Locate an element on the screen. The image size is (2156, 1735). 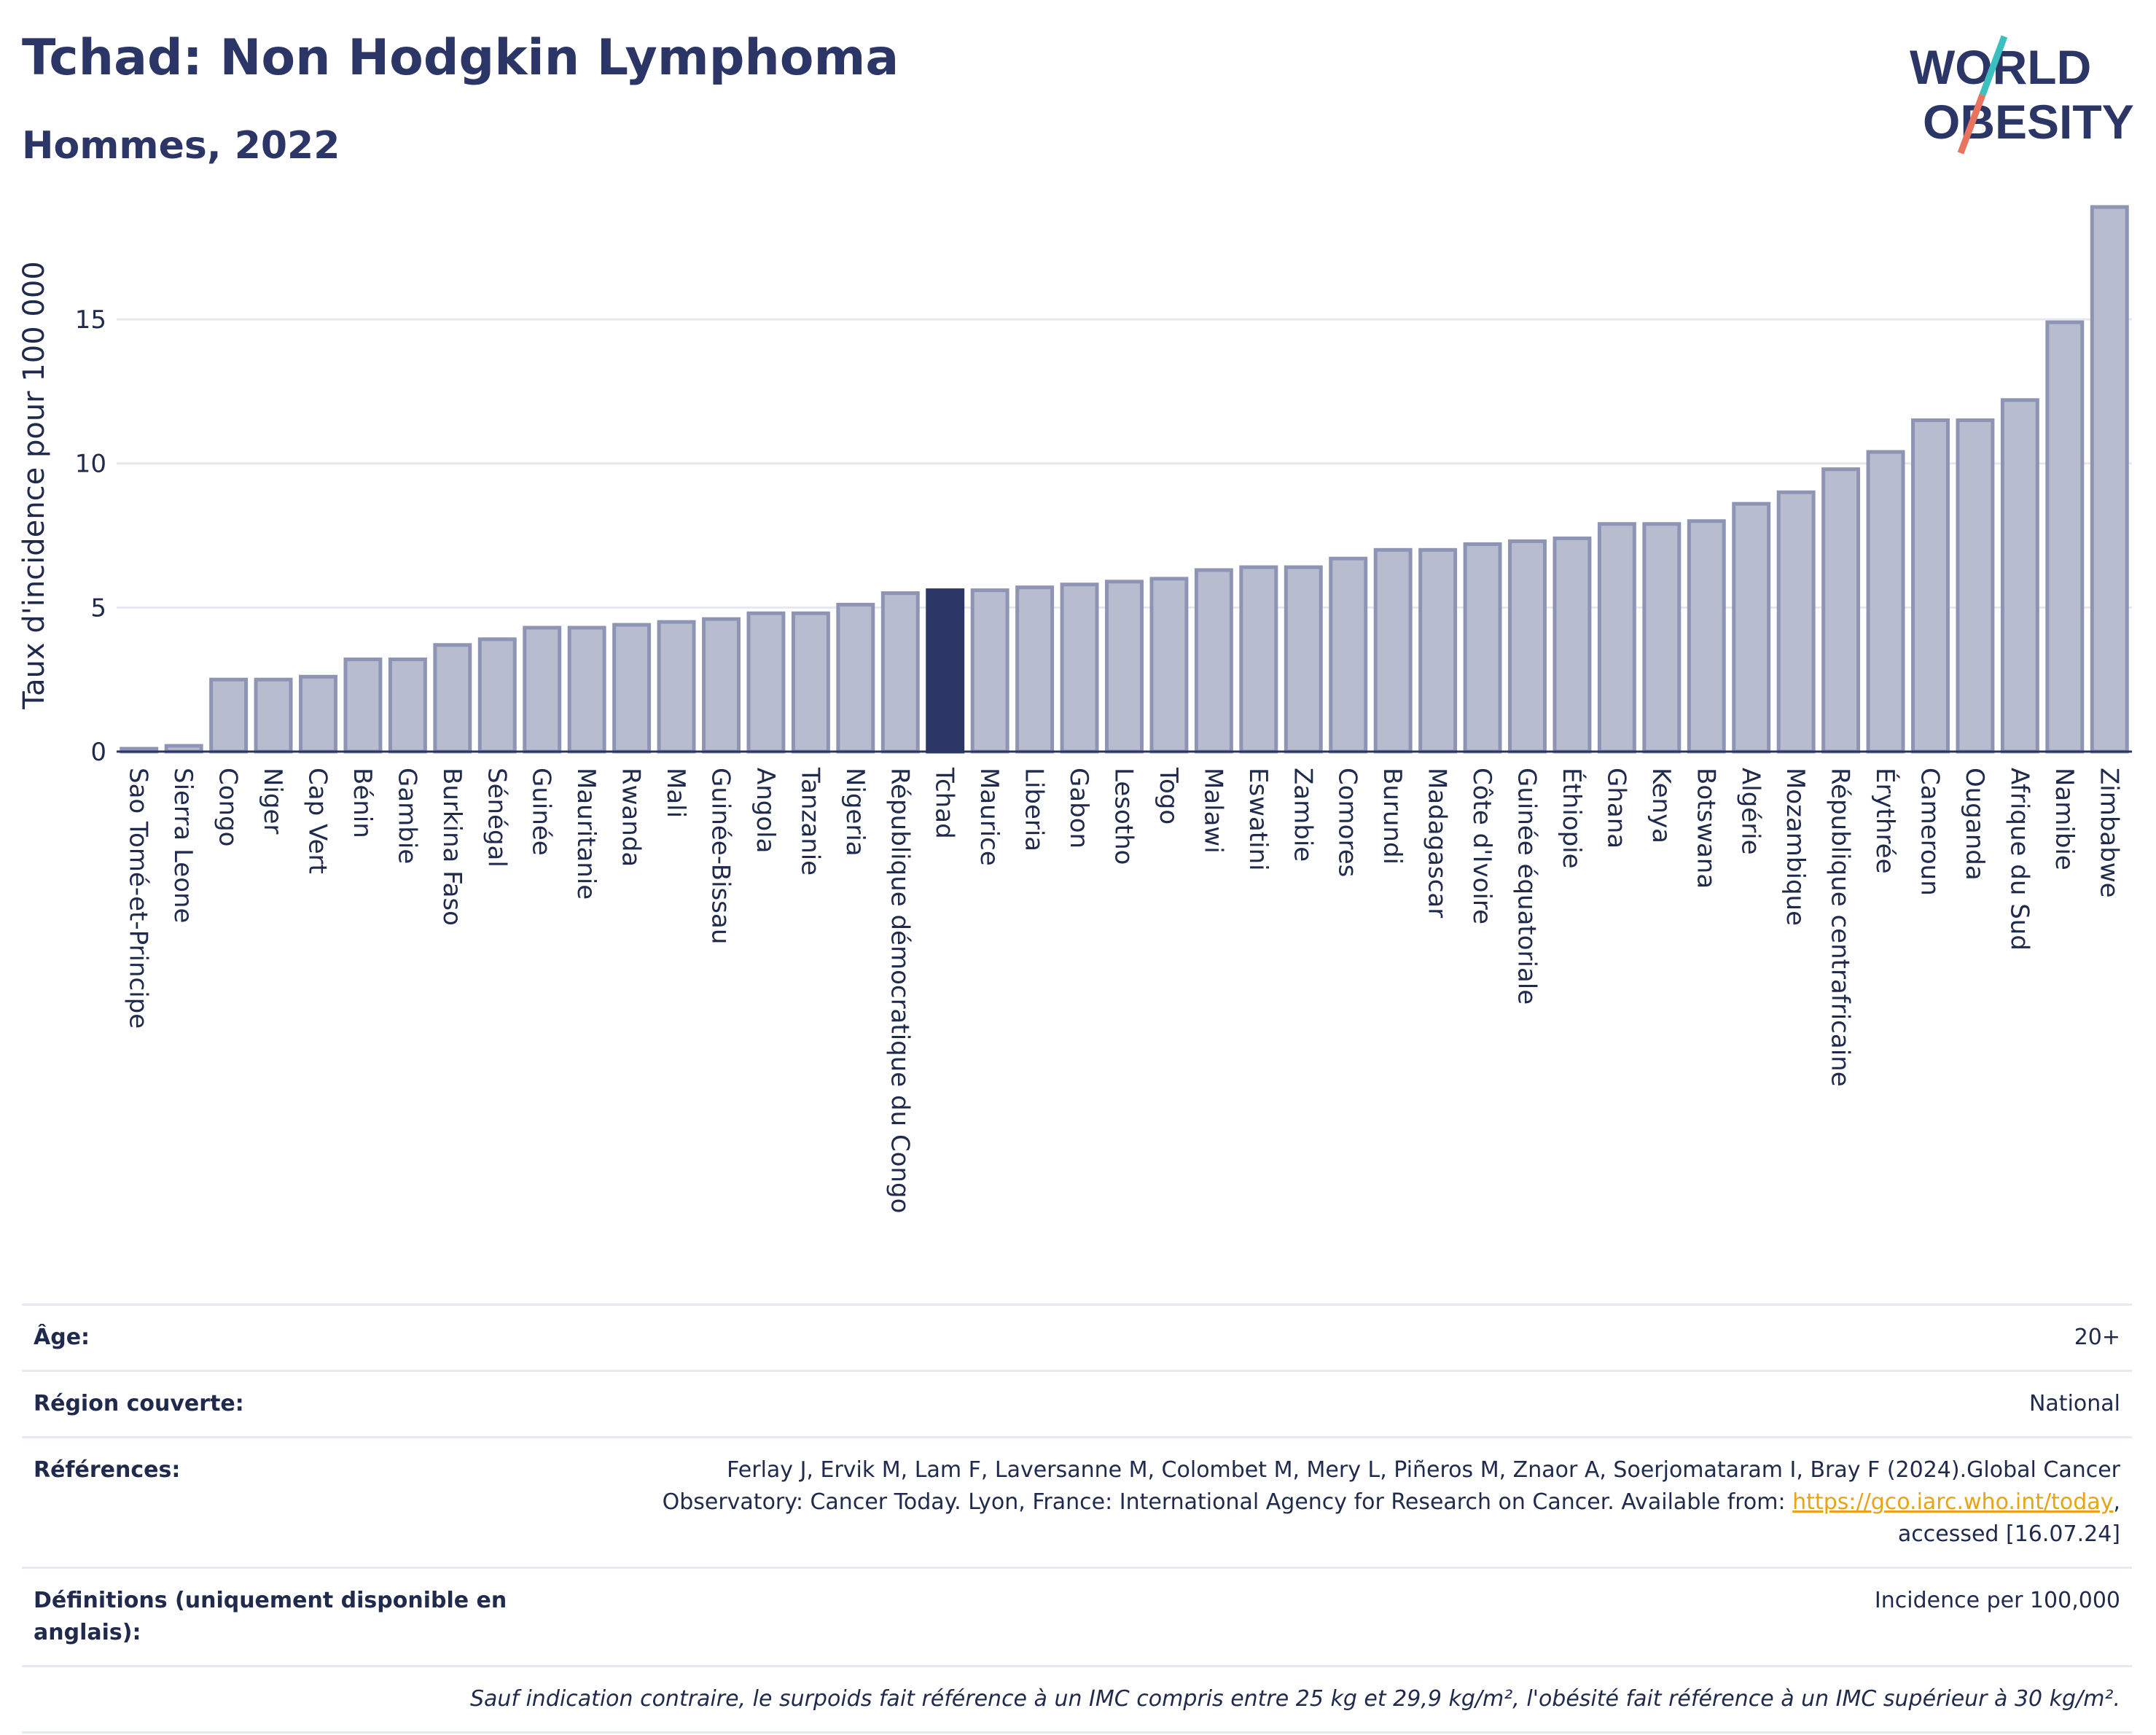
x-tick-label: Comores is located at coordinates (1348, 822).